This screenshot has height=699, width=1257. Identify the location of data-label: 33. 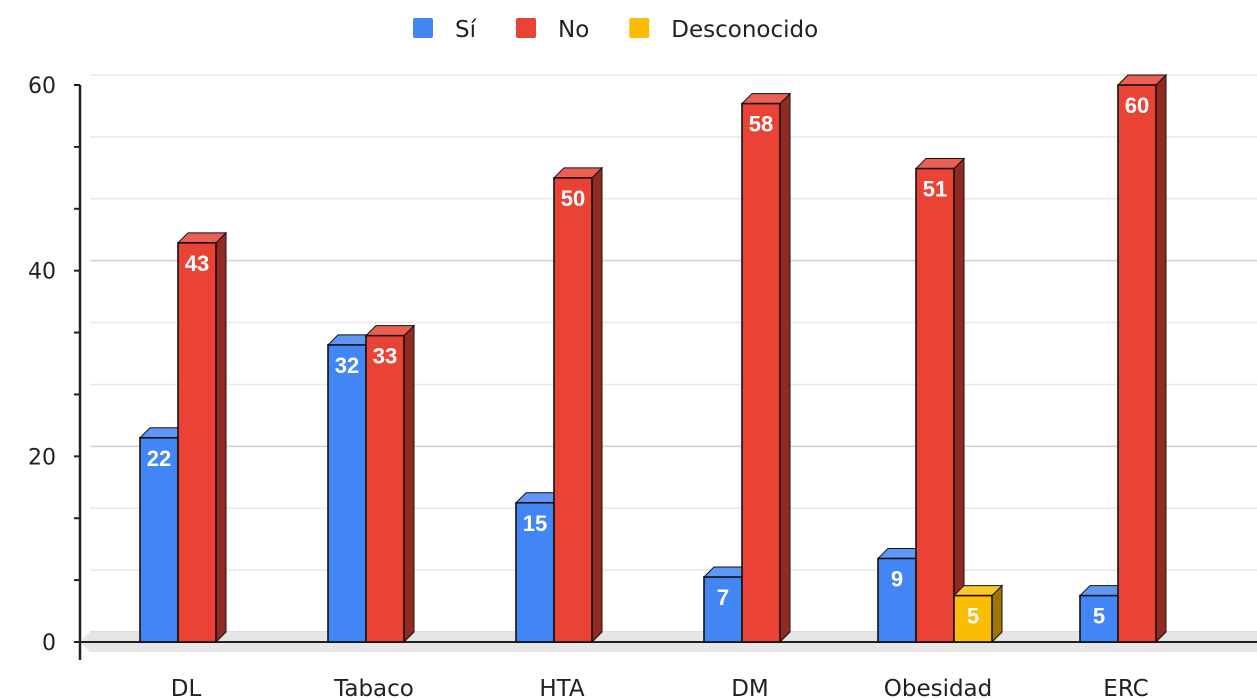
(385, 356).